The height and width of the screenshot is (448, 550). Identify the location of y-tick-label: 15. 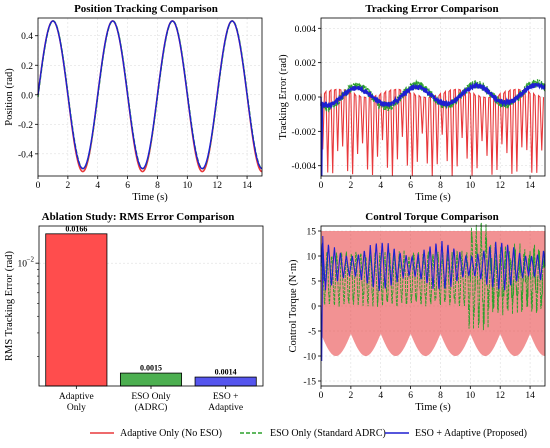
(312, 233).